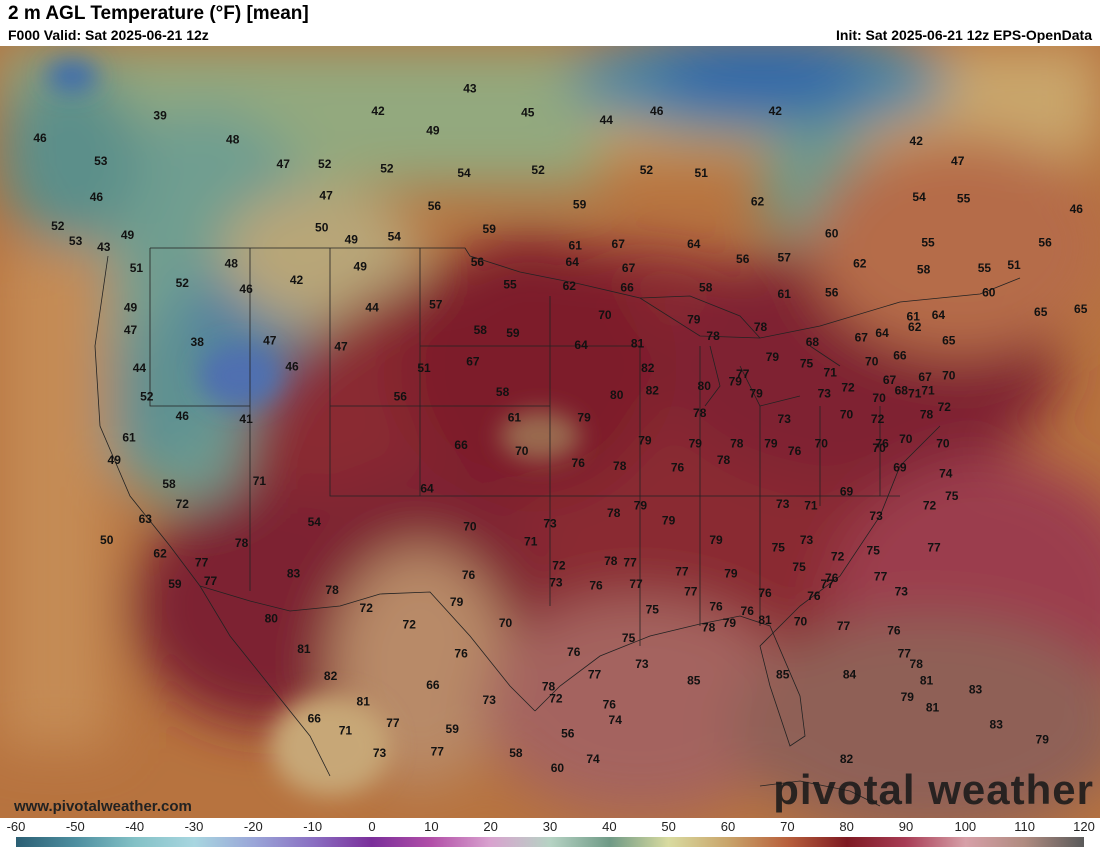  What do you see at coordinates (964, 35) in the screenshot?
I see `init-time-label: Init: Sat 2025-06-21 12z EPS-OpenData` at bounding box center [964, 35].